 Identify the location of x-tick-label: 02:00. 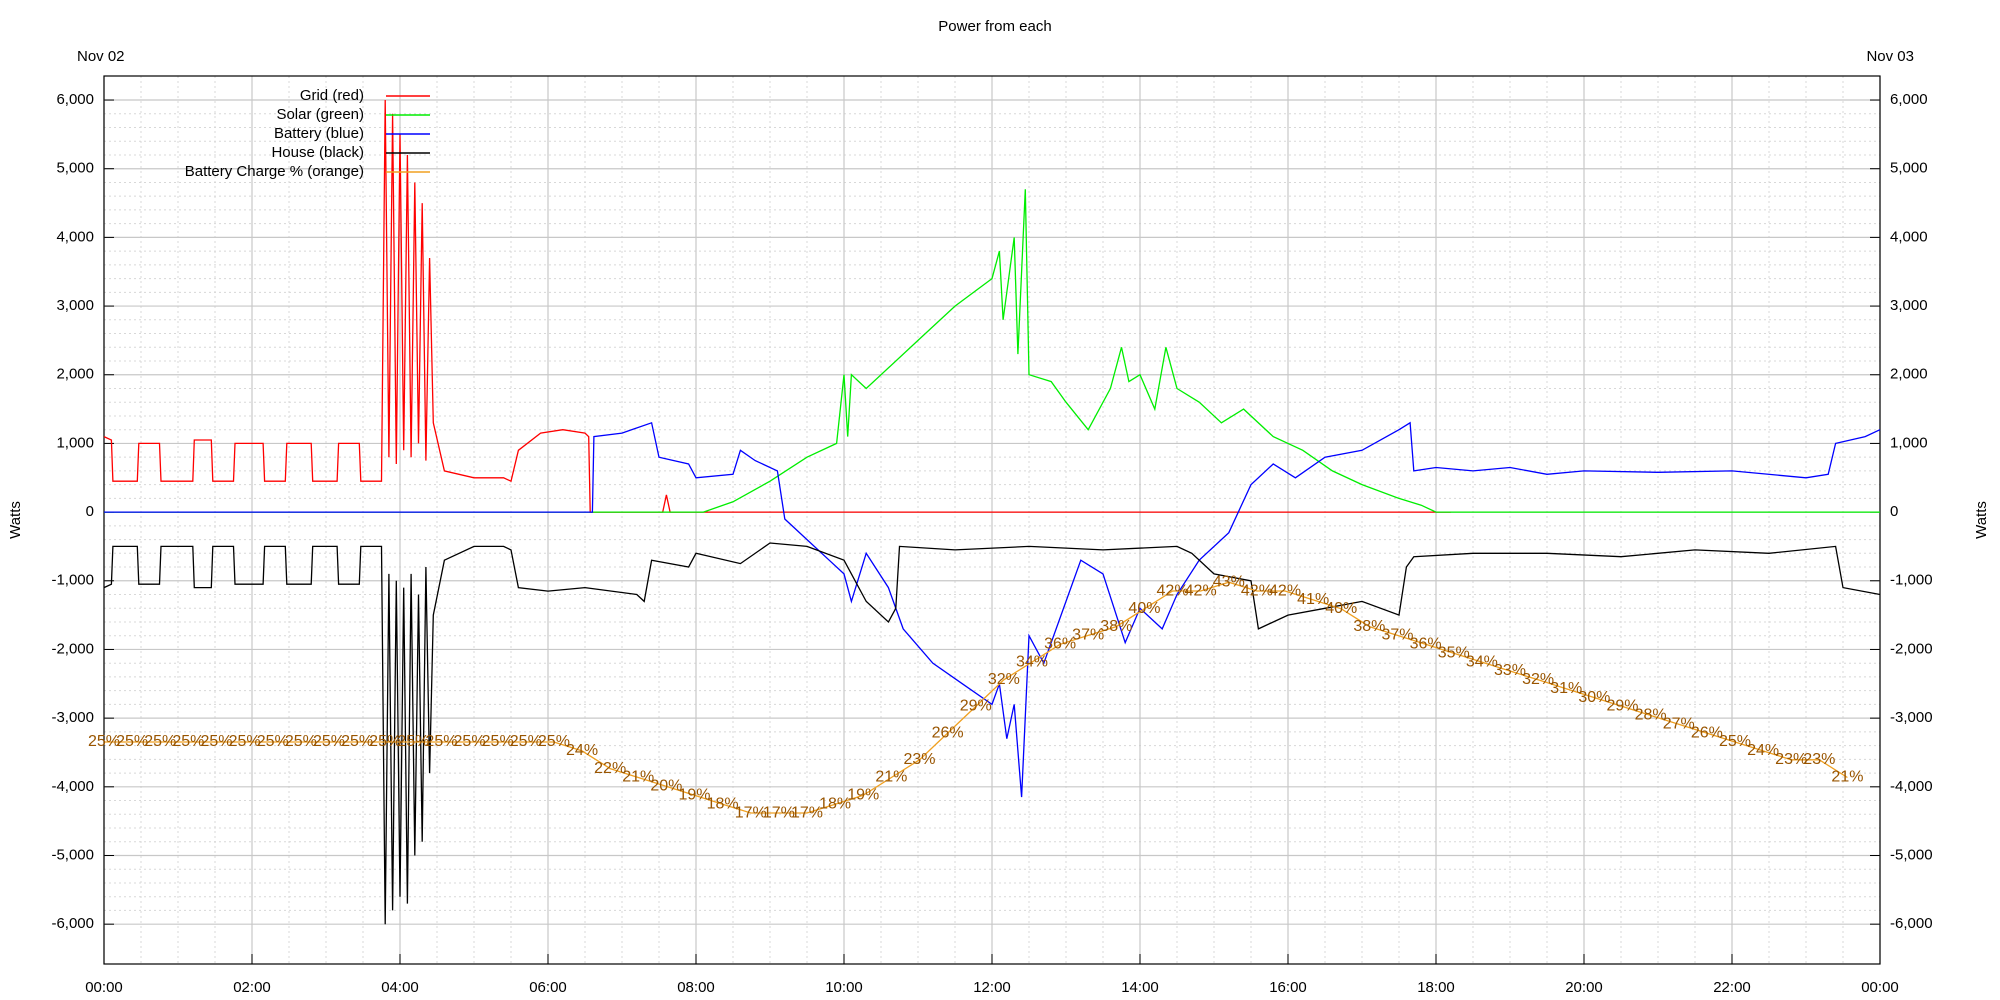
(252, 987).